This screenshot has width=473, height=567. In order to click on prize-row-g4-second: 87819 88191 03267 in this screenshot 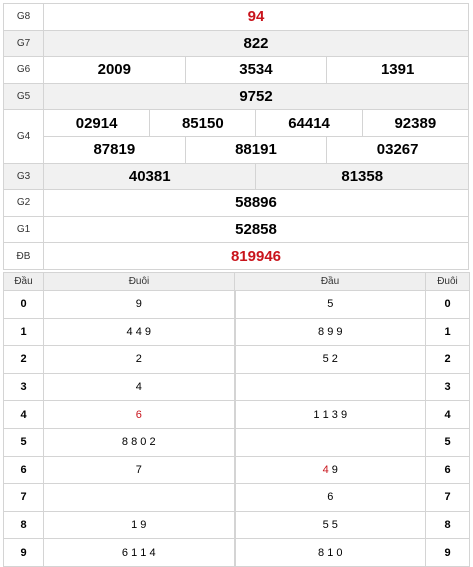, I will do `click(236, 149)`.